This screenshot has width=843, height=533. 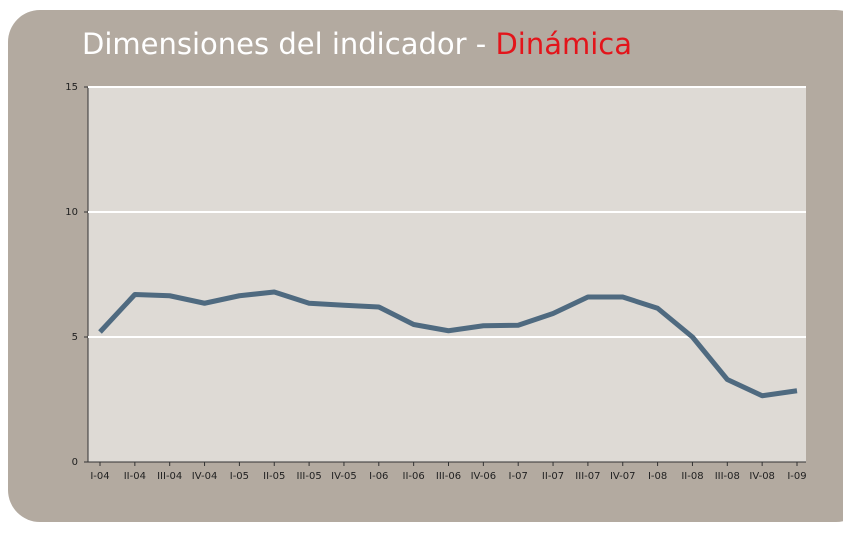 What do you see at coordinates (518, 476) in the screenshot?
I see `x-tick-label: I-07` at bounding box center [518, 476].